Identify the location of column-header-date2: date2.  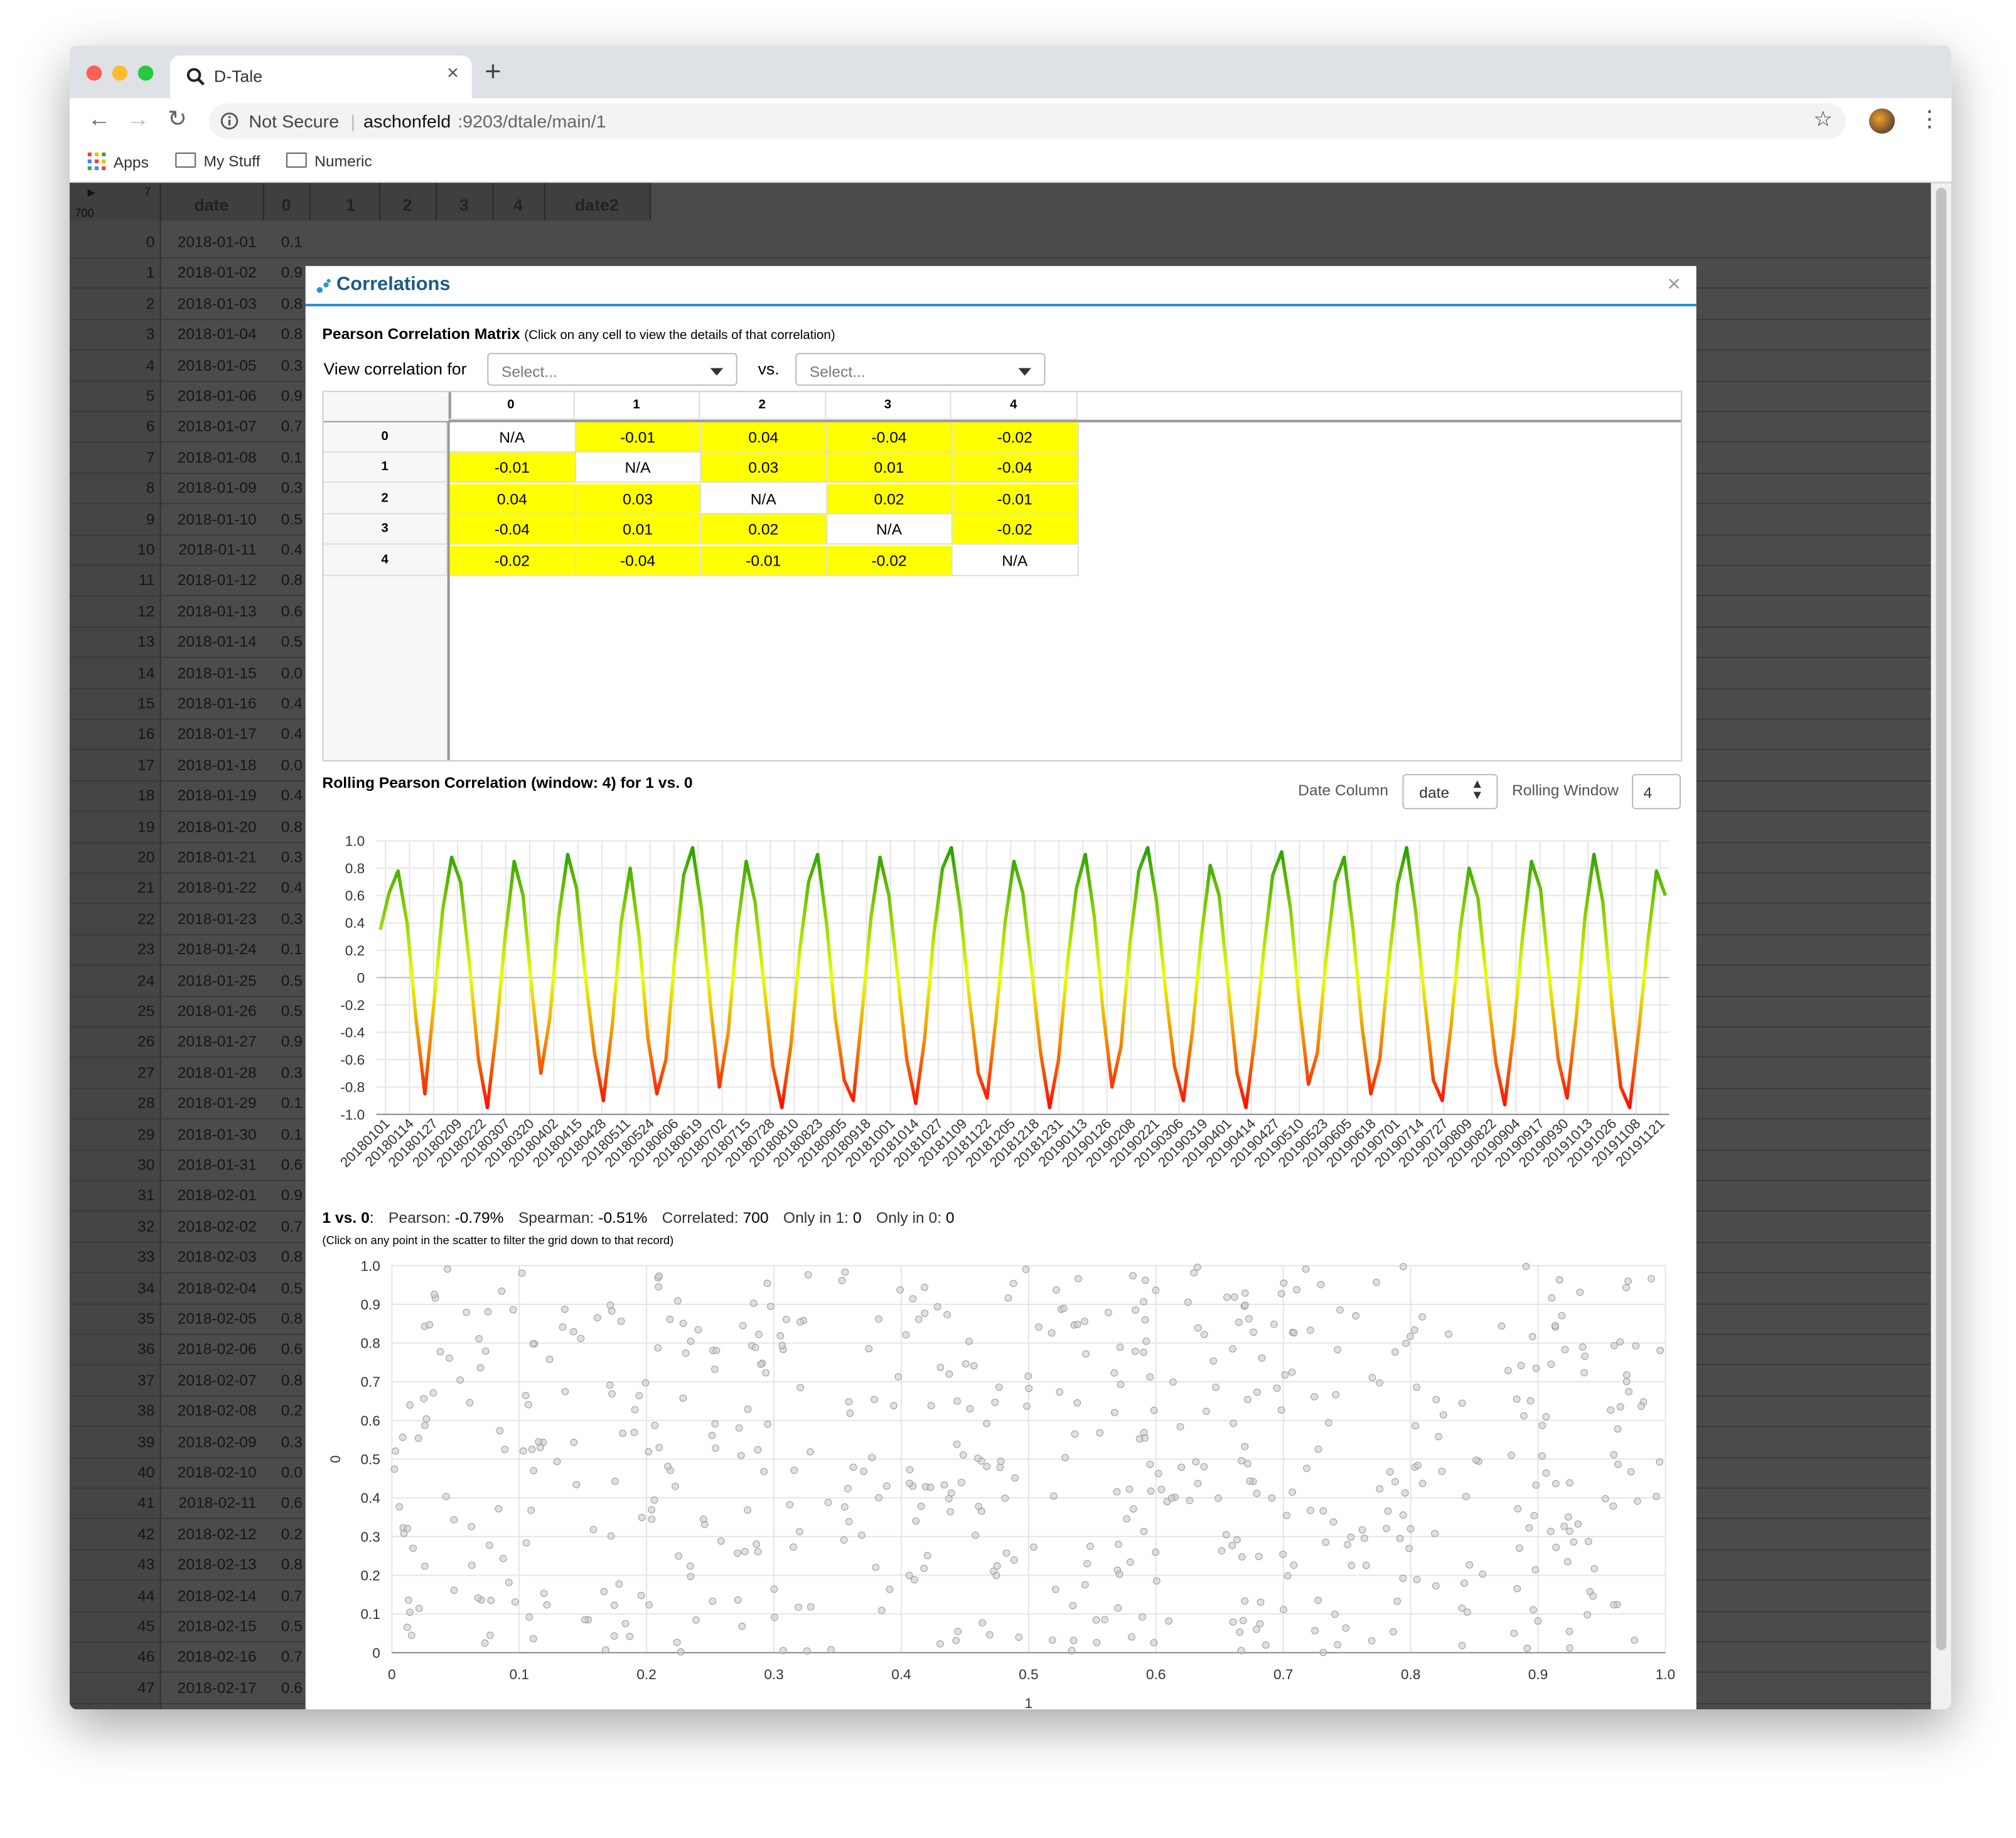
(597, 202).